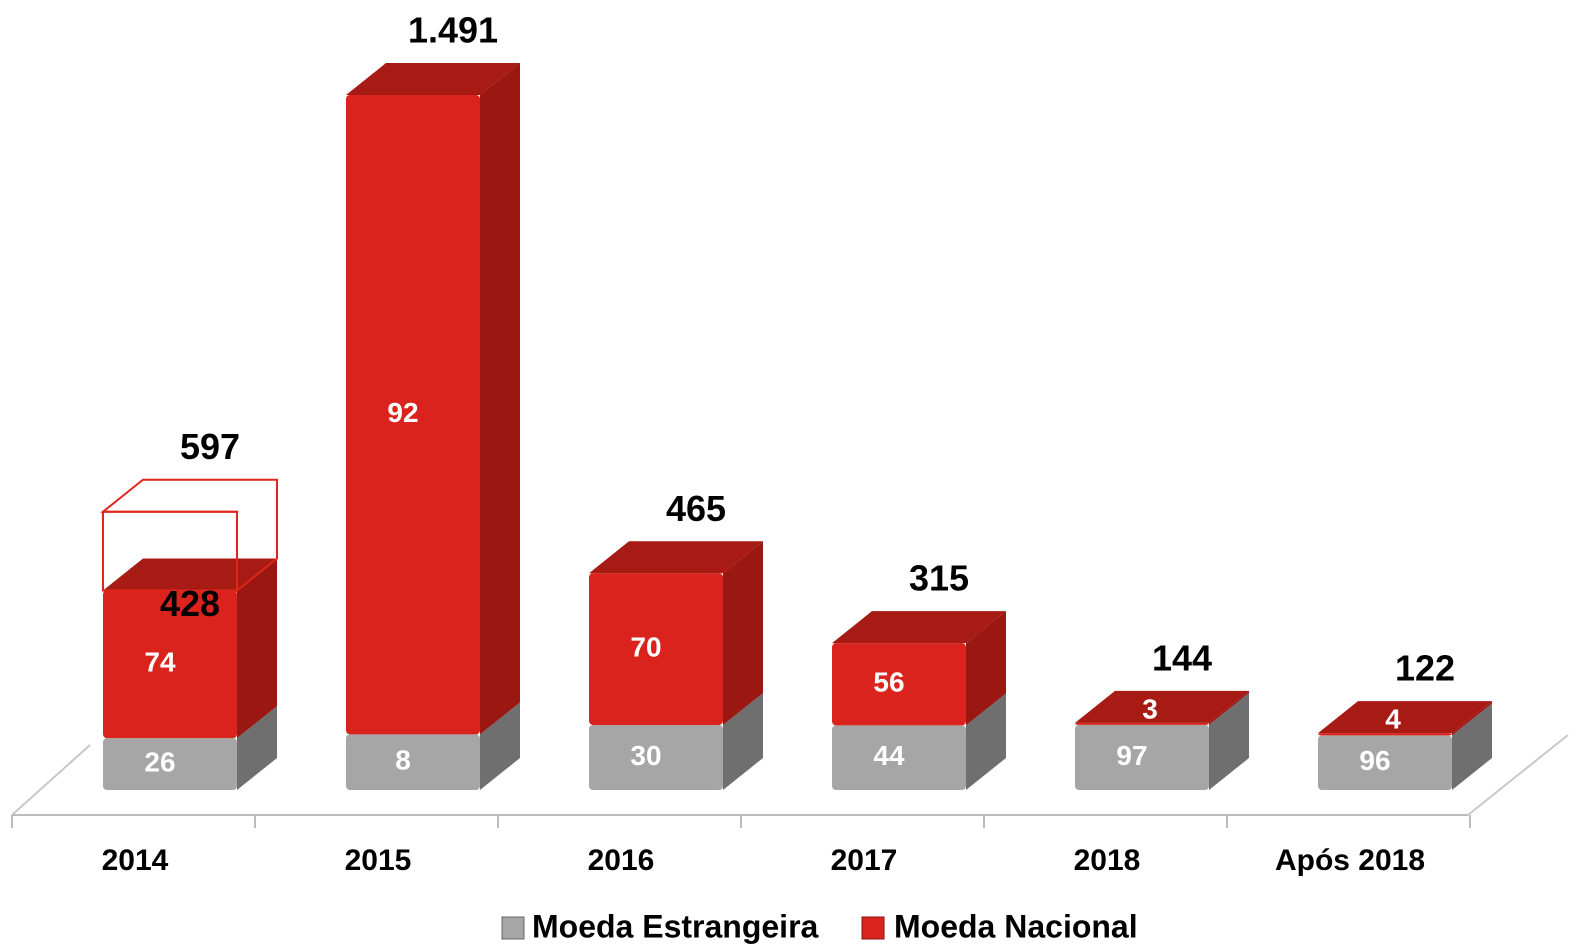  Describe the element at coordinates (696, 508) in the screenshot. I see `total-label: 465` at that location.